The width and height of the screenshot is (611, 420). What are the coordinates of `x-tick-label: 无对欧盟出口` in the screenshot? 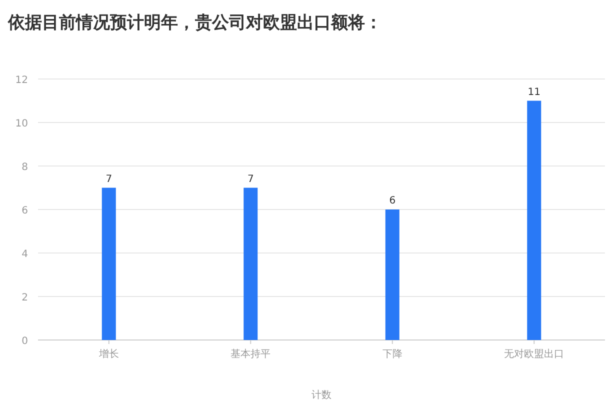 It's located at (534, 354).